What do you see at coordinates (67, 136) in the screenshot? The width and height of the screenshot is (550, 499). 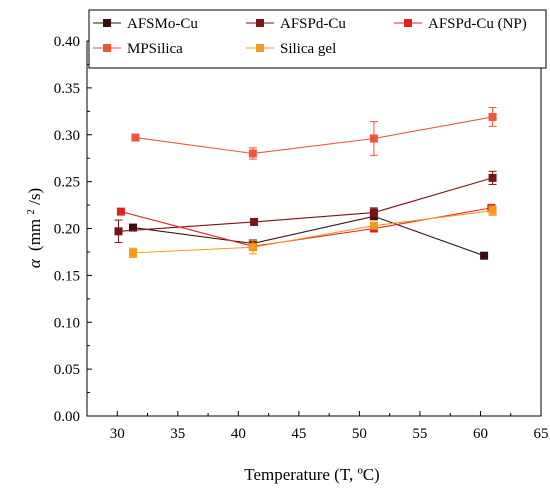 I see `y-tick-label: 0.30` at bounding box center [67, 136].